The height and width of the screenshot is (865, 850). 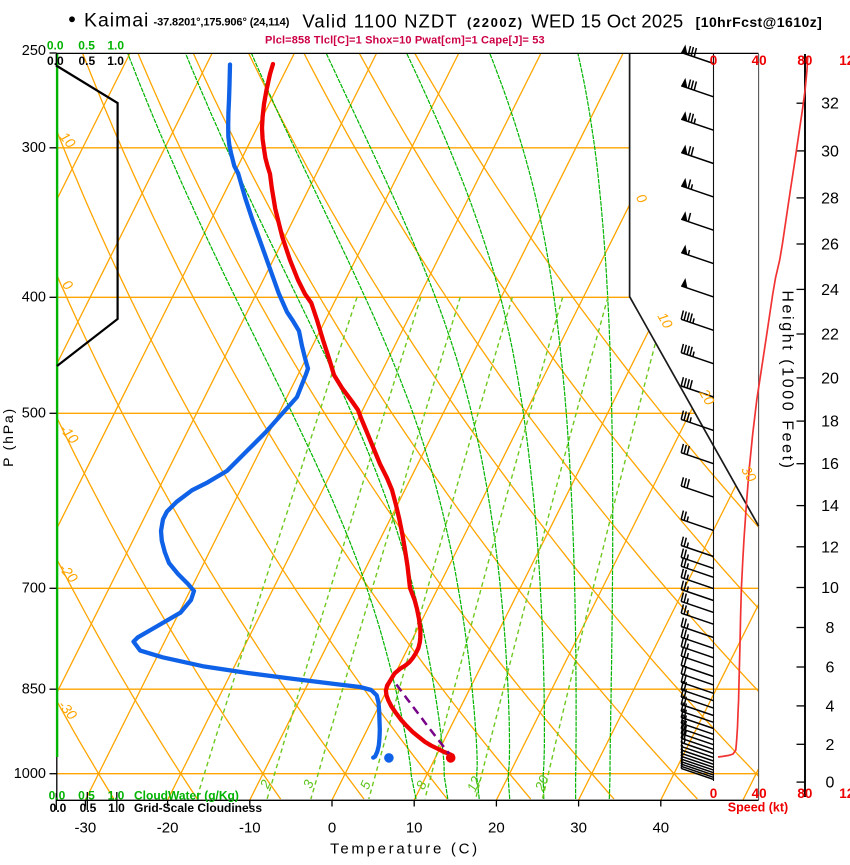 I want to click on svg-text: 8, so click(x=830, y=628).